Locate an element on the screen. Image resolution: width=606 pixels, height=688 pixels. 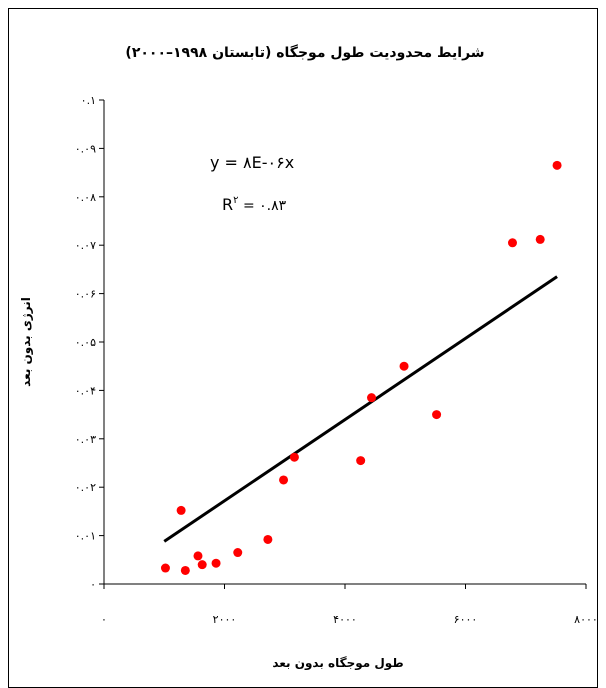
r-squared-label: R۲ = ۰.۸۳ is located at coordinates (254, 204).